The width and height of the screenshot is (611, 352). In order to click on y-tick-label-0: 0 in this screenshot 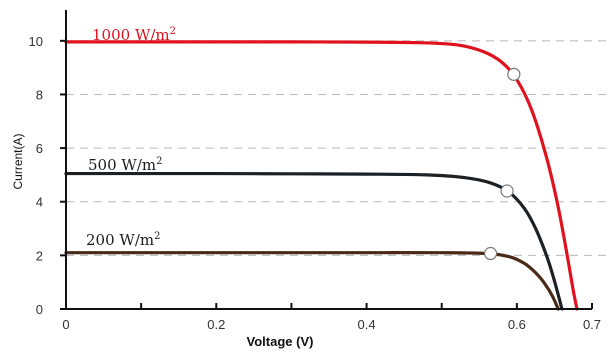, I will do `click(39, 309)`.